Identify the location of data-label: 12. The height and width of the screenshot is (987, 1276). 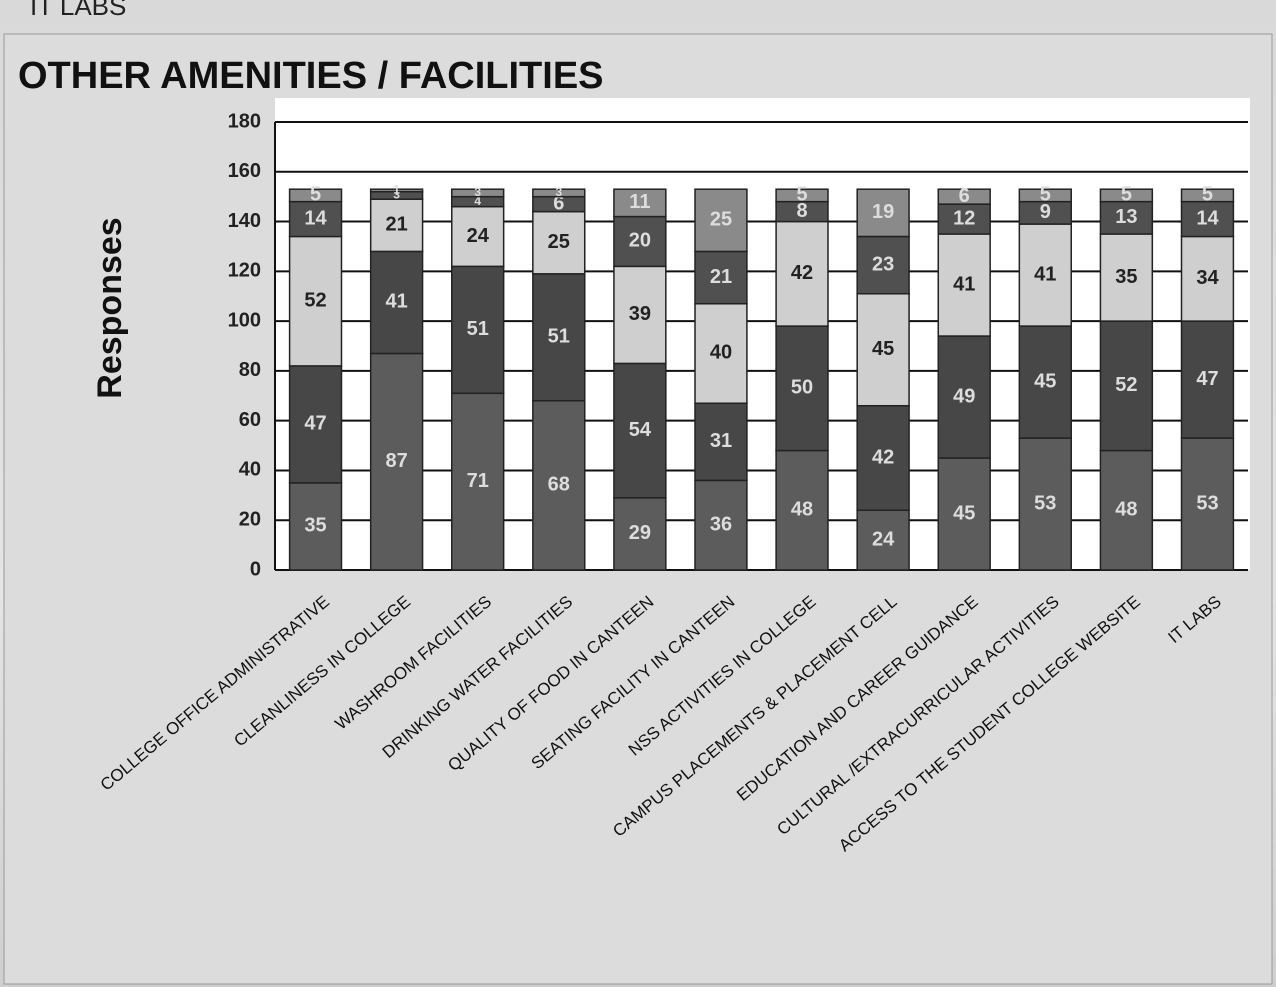
(964, 218).